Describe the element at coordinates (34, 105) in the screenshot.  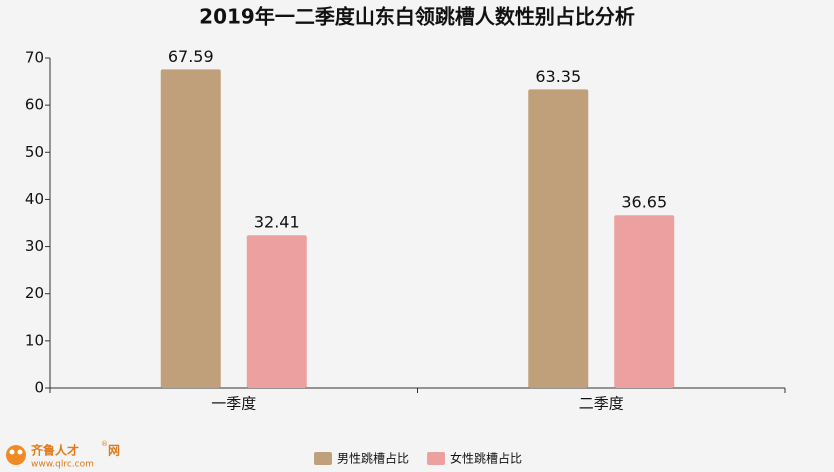
I see `y-tick-label: 60` at that location.